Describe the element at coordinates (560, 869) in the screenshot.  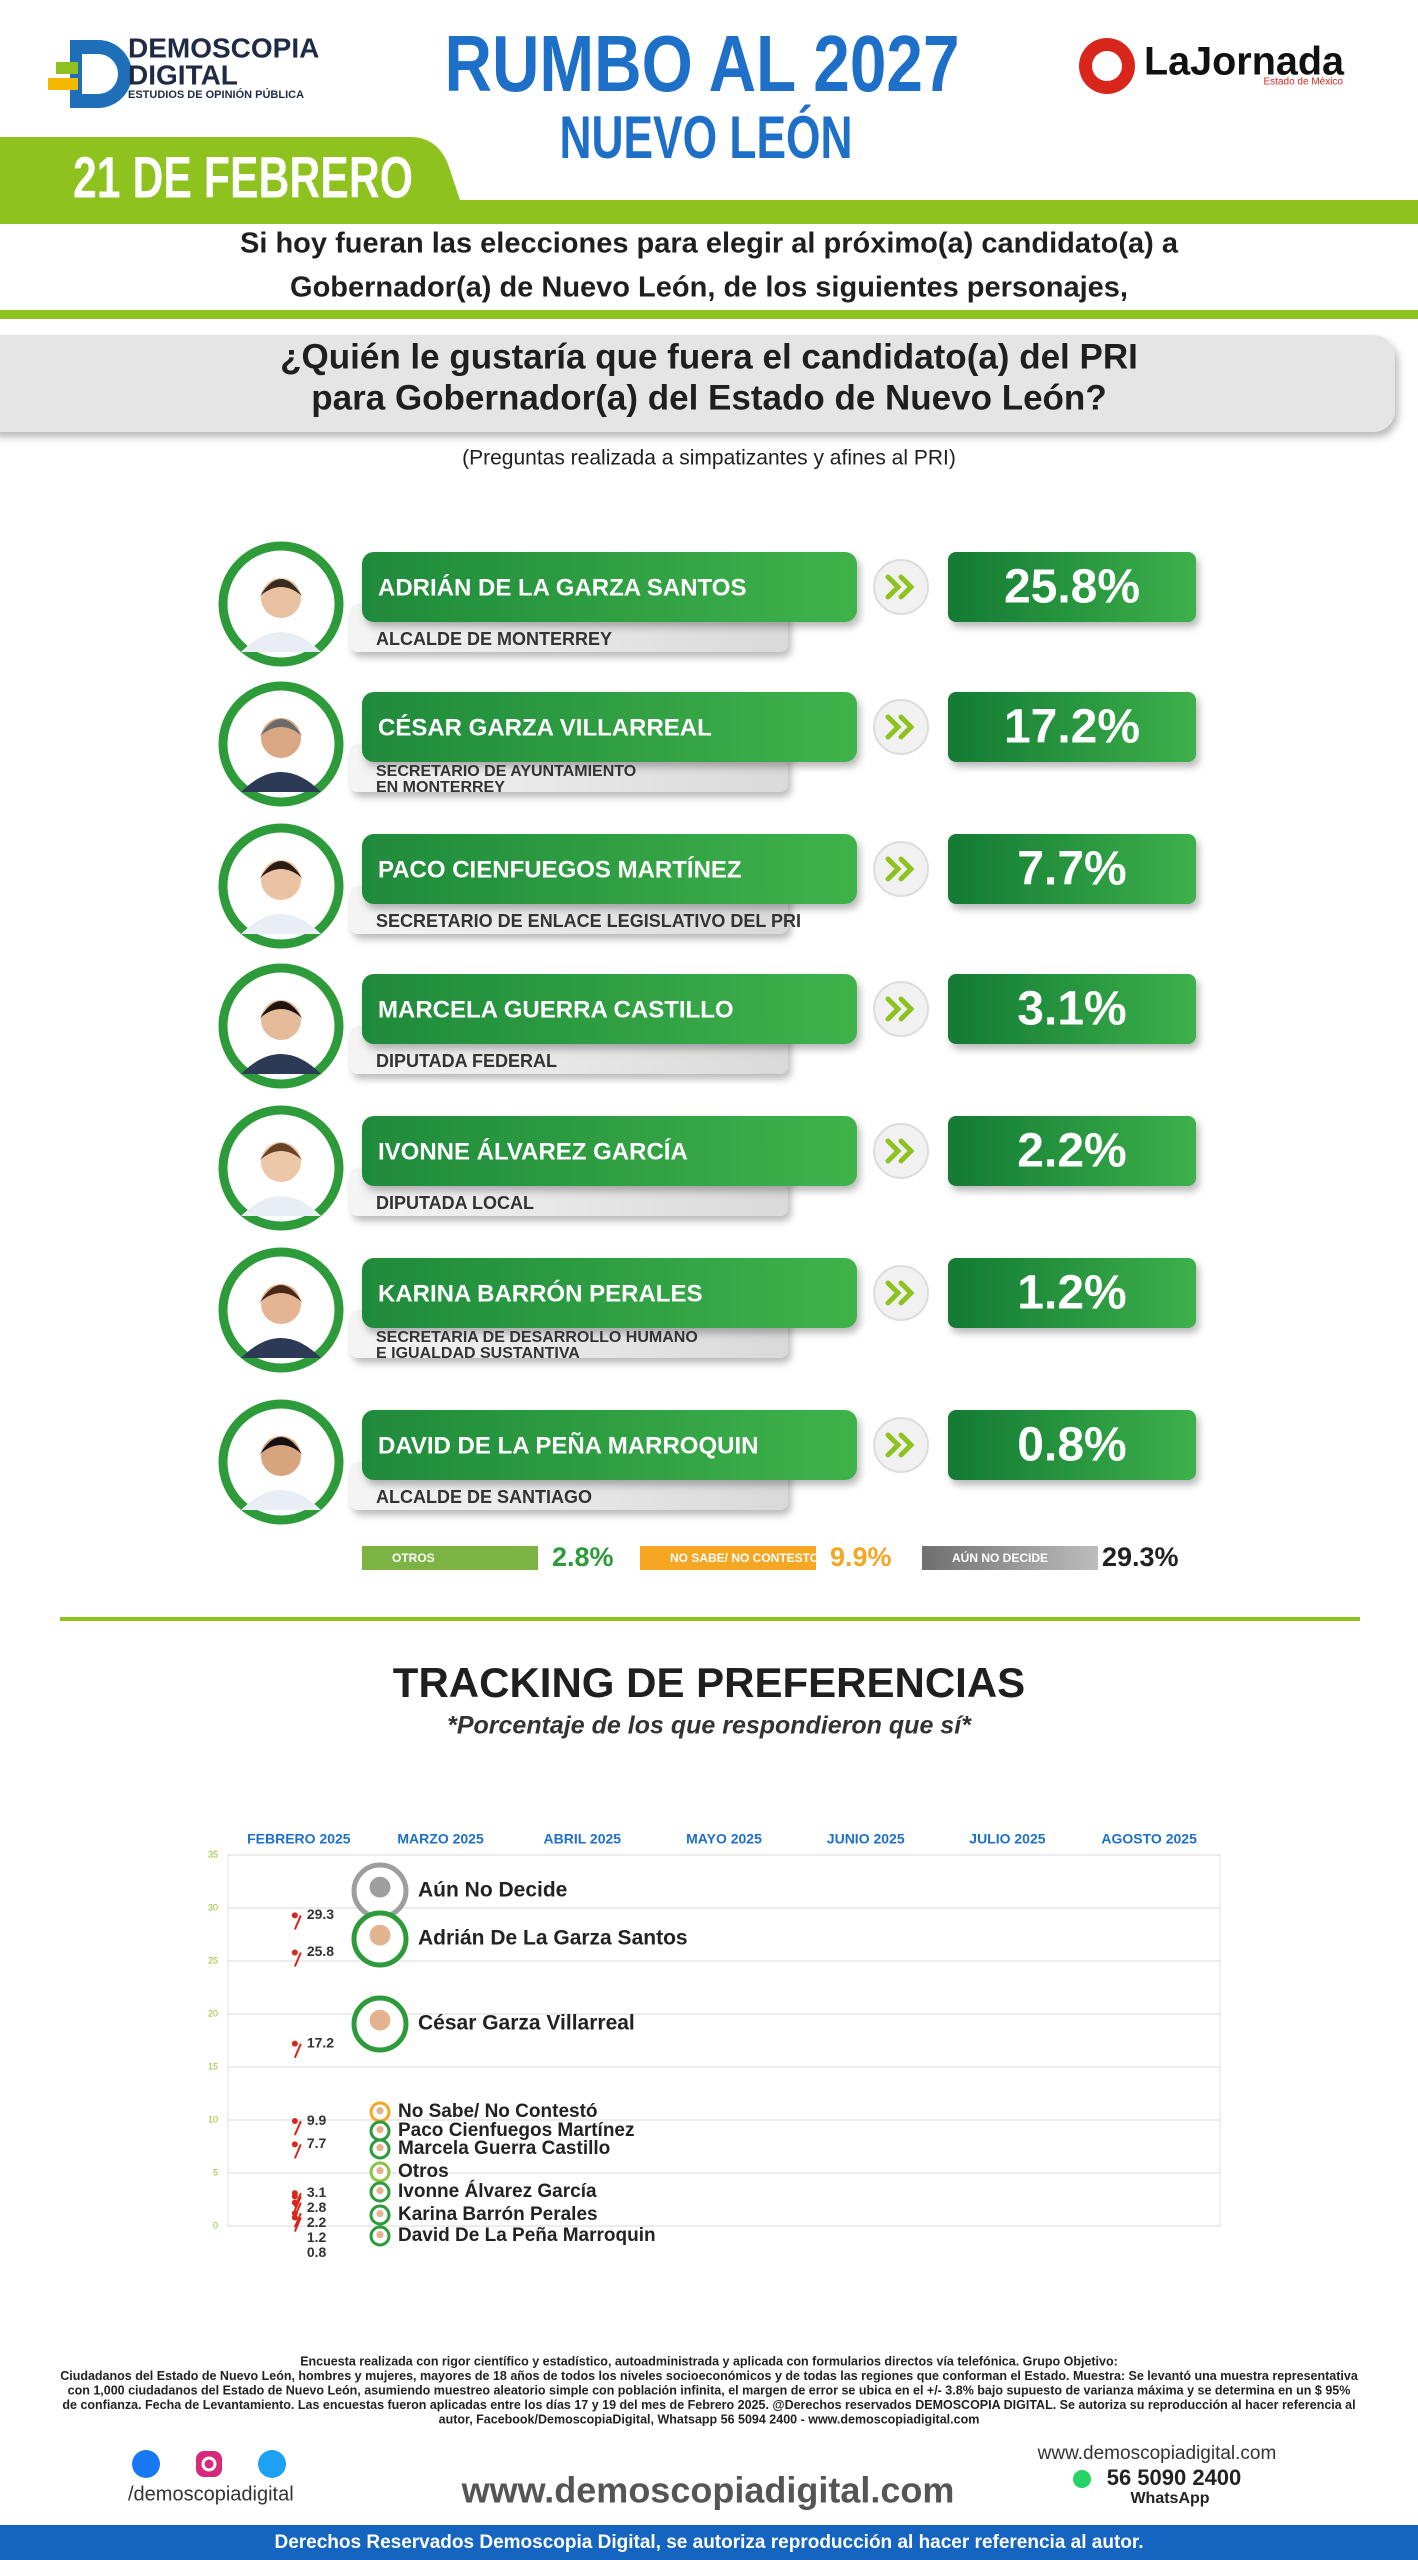
I see `candidate-name: PACO CIENFUEGOS MARTÍNEZ` at that location.